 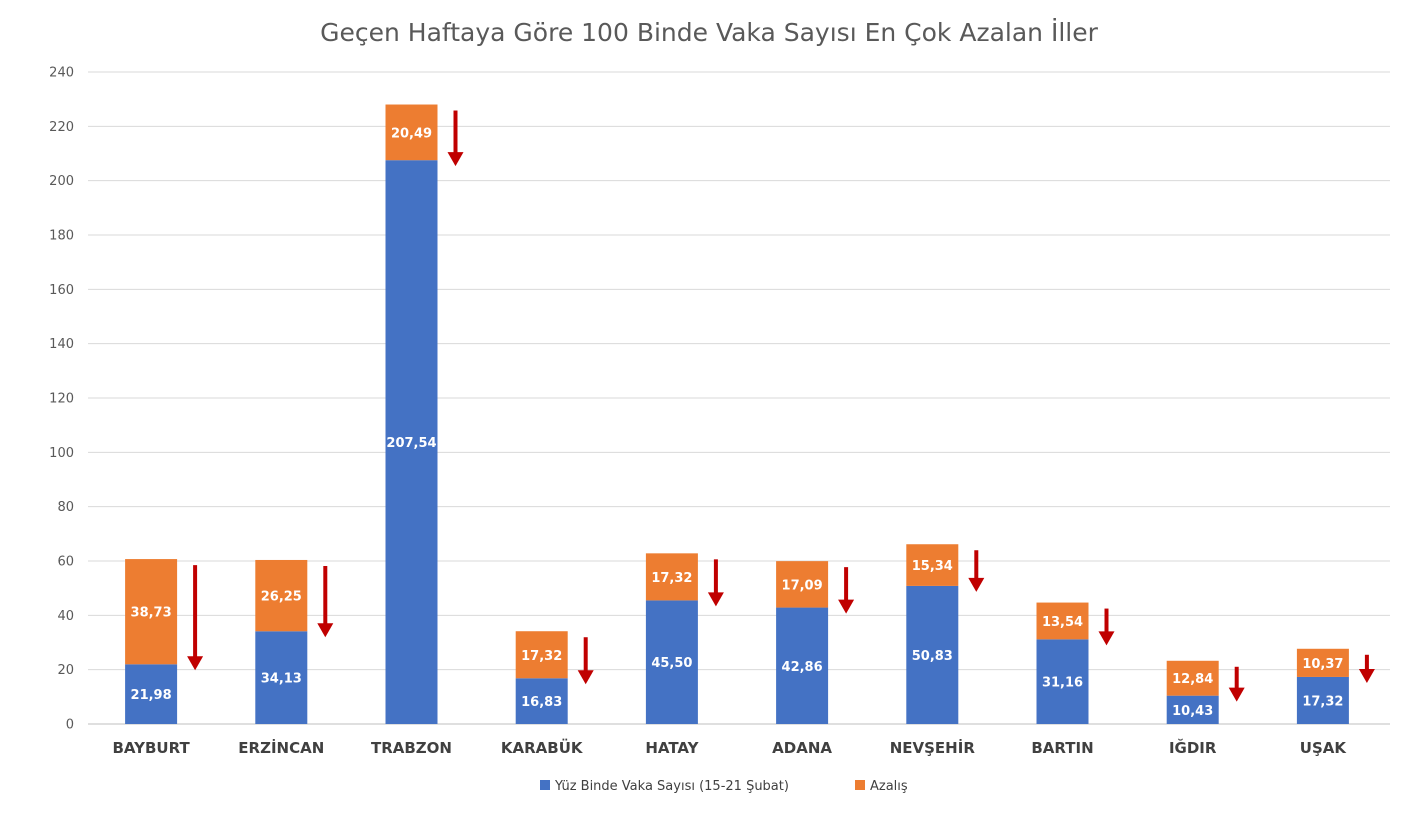 I want to click on data-label-cases: 31,16, so click(x=1062, y=683).